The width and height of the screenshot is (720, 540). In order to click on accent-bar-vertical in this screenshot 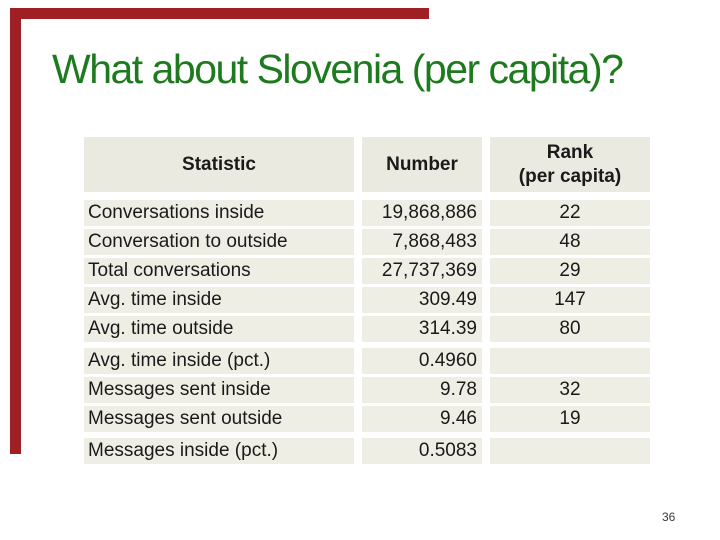, I will do `click(15, 231)`.